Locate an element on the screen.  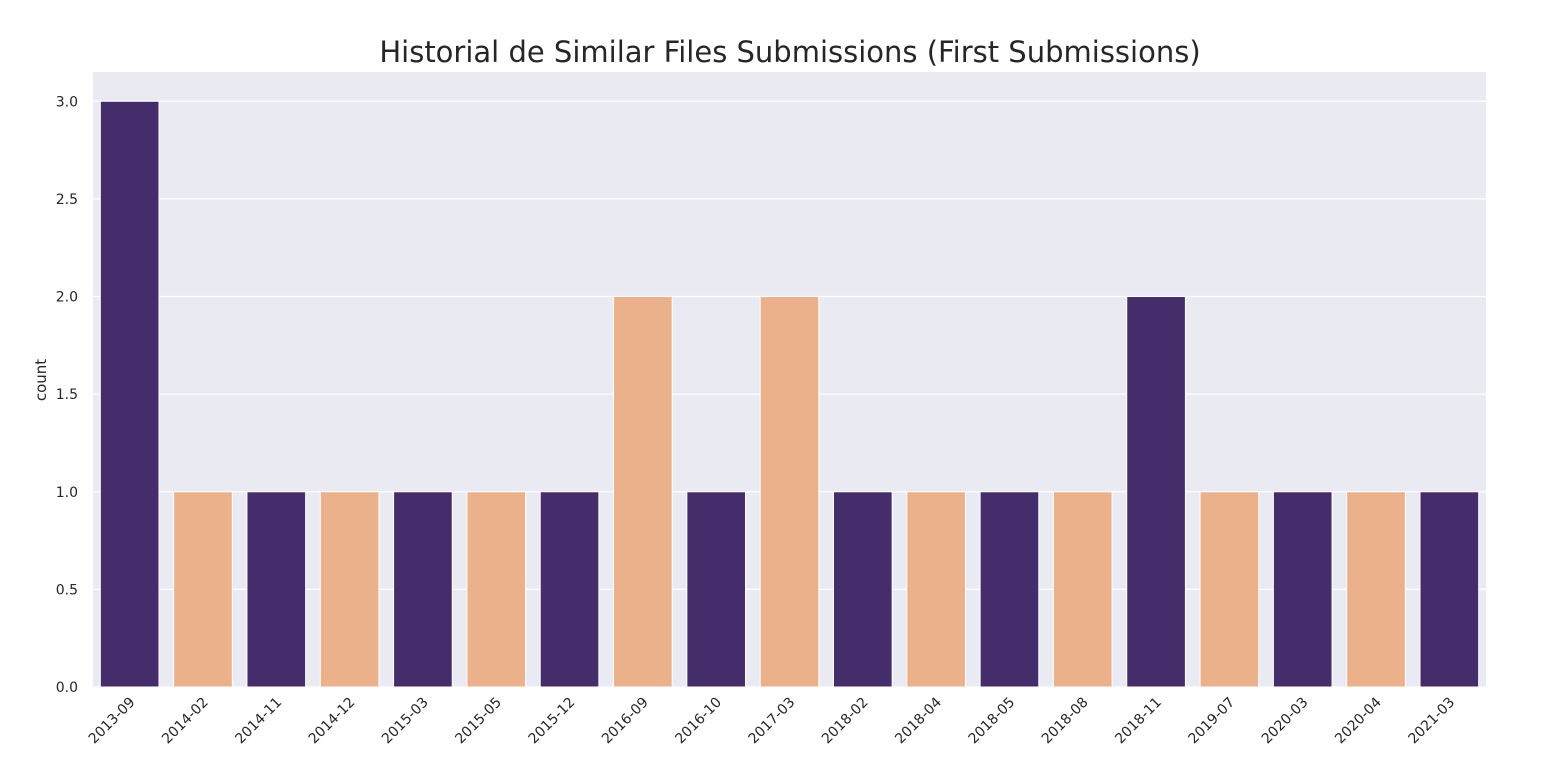
x-tick-label: 2018-02 is located at coordinates (845, 721).